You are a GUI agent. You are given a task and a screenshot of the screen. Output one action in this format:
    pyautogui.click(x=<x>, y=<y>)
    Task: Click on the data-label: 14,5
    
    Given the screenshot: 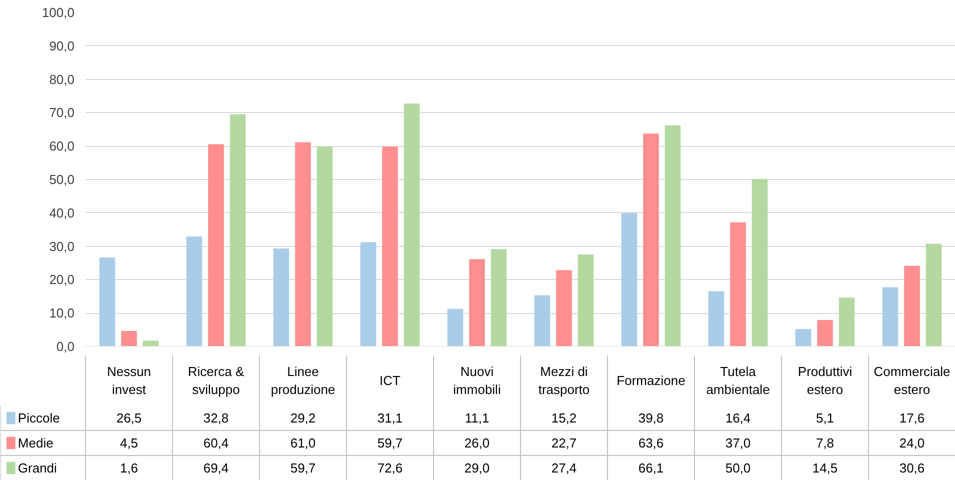 What is the action you would take?
    pyautogui.click(x=825, y=468)
    